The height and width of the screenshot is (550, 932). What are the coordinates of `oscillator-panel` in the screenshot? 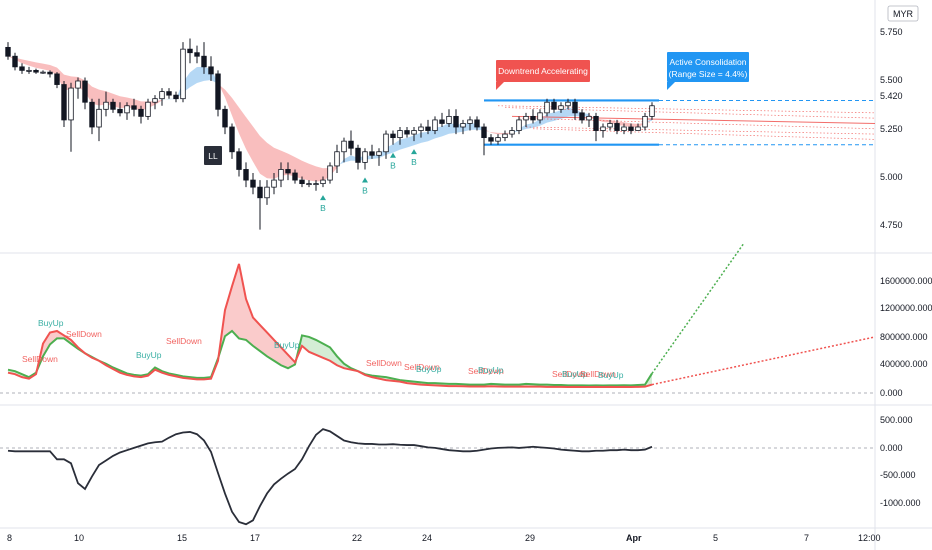 It's located at (330, 477).